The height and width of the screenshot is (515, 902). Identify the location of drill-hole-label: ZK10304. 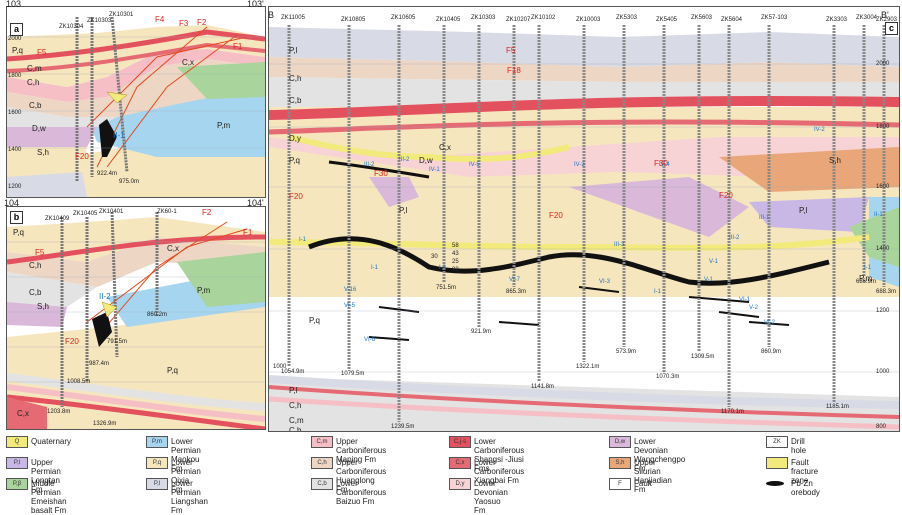
(71, 27).